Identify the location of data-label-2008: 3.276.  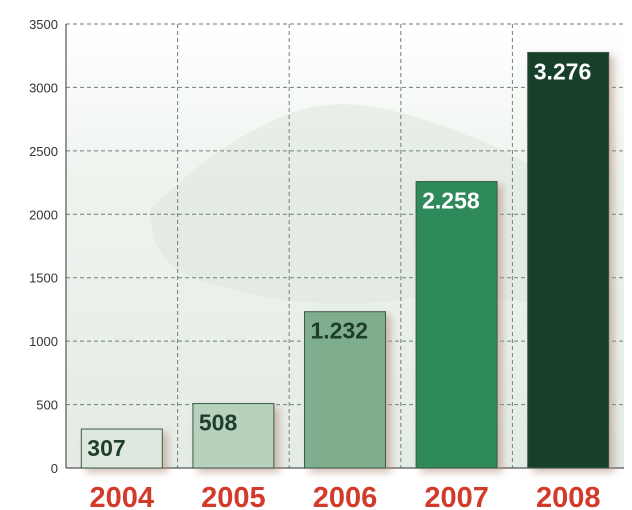
(563, 71).